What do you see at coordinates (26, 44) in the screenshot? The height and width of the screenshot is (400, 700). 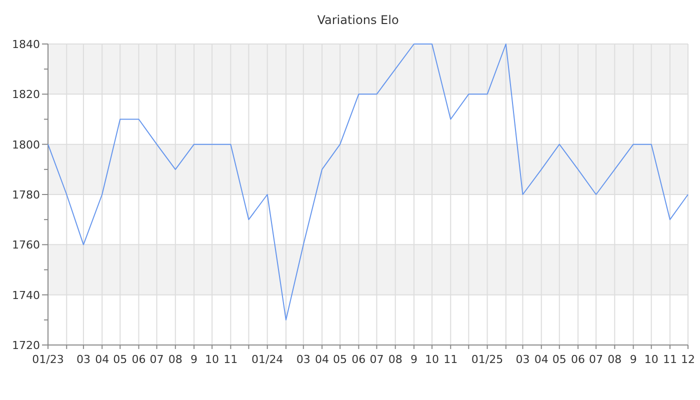 I see `y-tick-label: 1840` at bounding box center [26, 44].